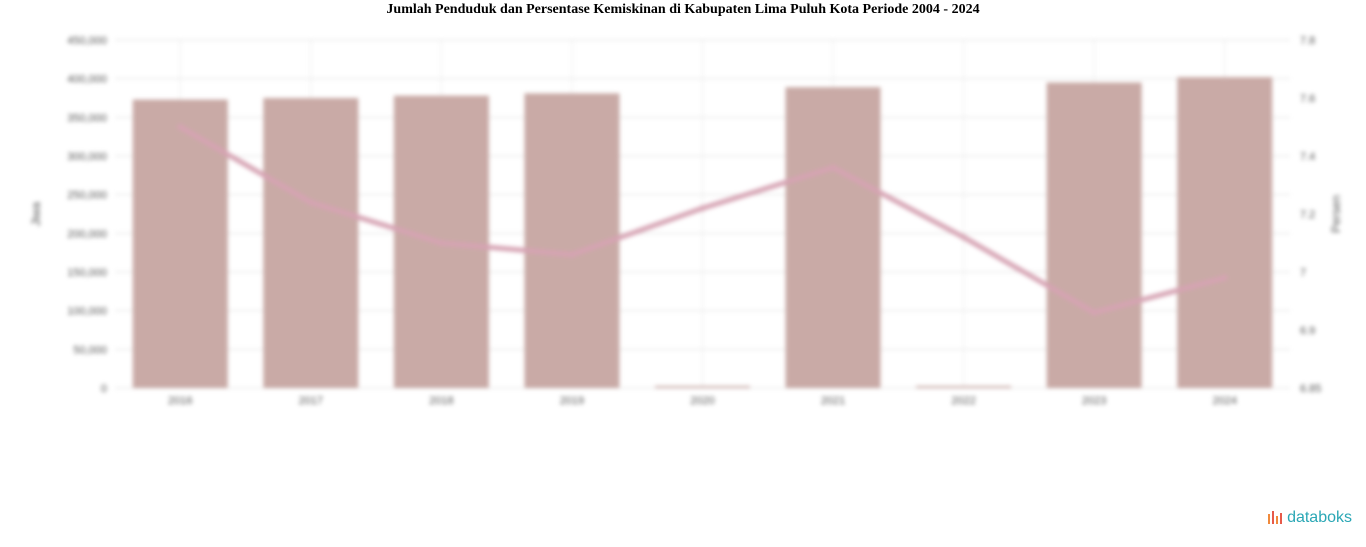 The width and height of the screenshot is (1366, 547). Describe the element at coordinates (87, 312) in the screenshot. I see `y-tick-label: 100,000` at that location.